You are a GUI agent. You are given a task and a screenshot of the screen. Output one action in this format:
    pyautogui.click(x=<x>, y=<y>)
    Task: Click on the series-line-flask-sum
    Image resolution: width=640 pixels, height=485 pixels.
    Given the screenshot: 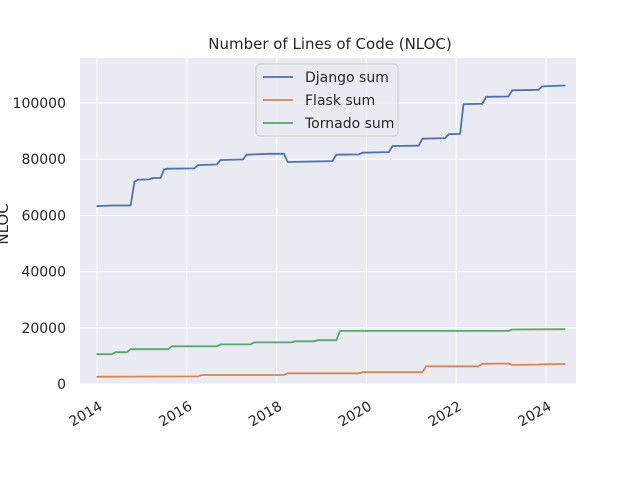 What is the action you would take?
    pyautogui.click(x=331, y=370)
    